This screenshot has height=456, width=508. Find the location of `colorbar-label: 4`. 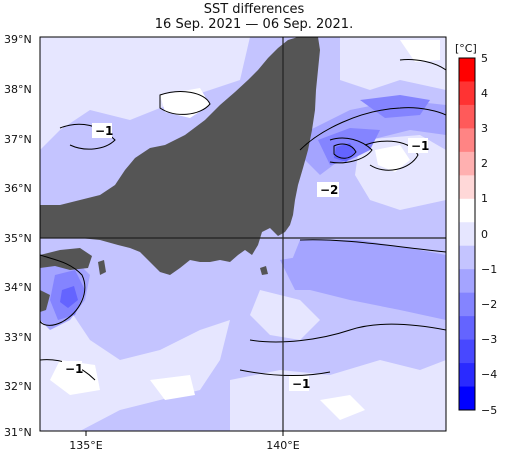

colorbar-label: 4 is located at coordinates (484, 93).